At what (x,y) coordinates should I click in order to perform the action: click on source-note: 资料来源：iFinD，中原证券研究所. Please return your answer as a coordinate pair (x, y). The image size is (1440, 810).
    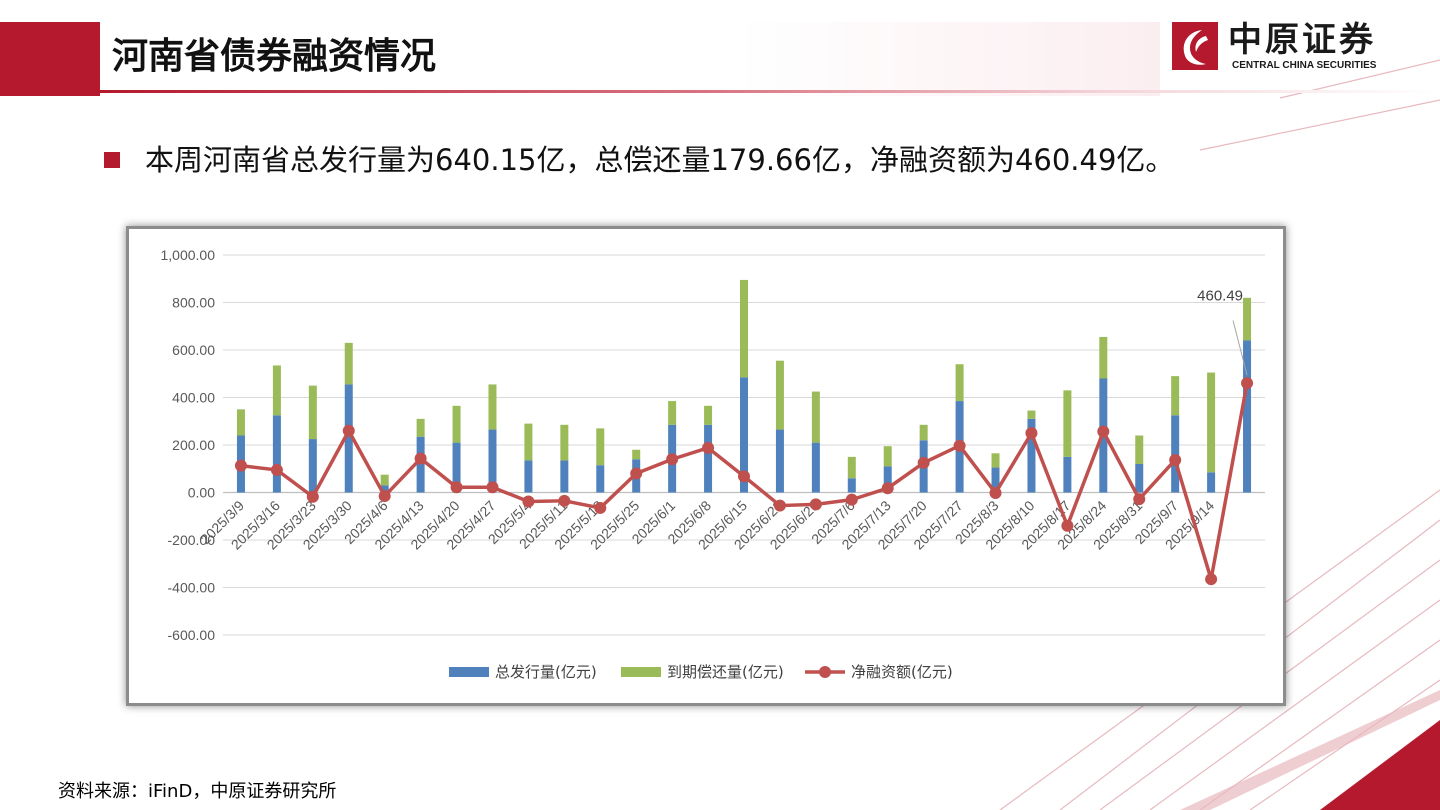
    Looking at the image, I should click on (197, 791).